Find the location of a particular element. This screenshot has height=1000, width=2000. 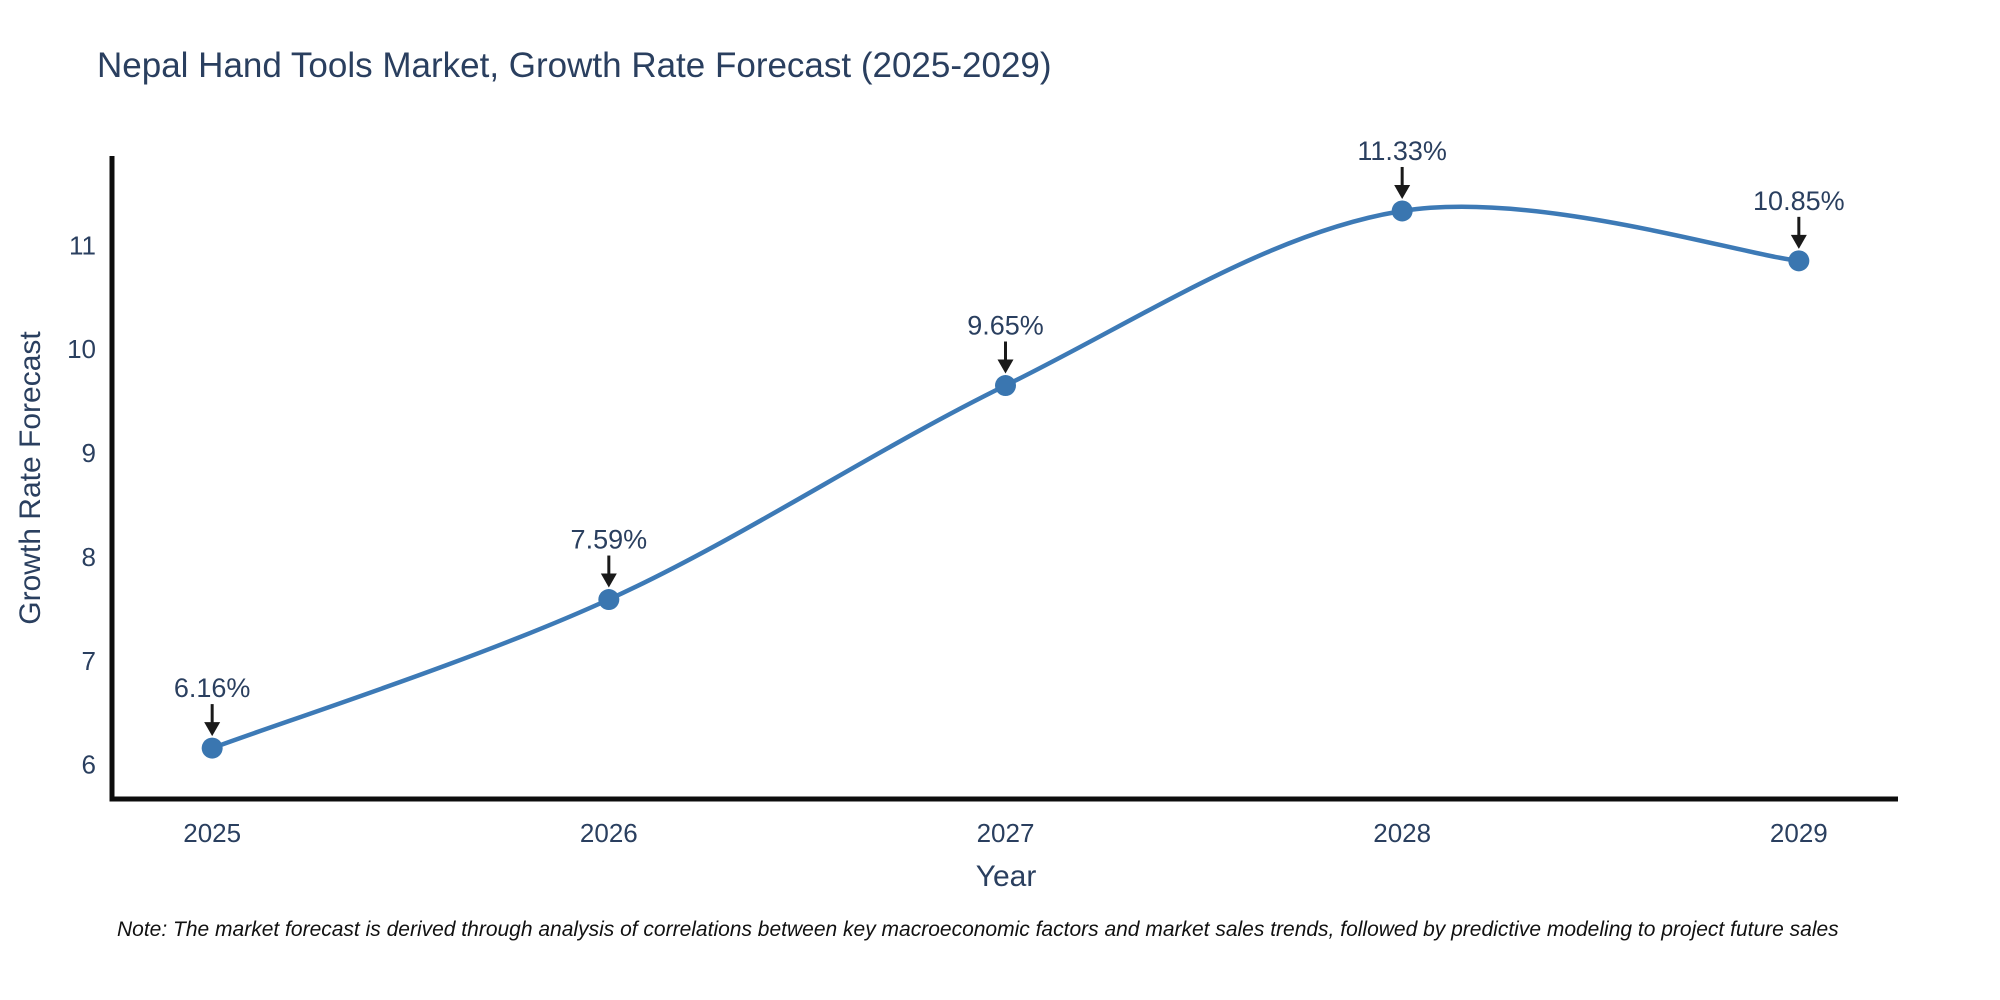

y-tick-label: 8 is located at coordinates (89, 557).